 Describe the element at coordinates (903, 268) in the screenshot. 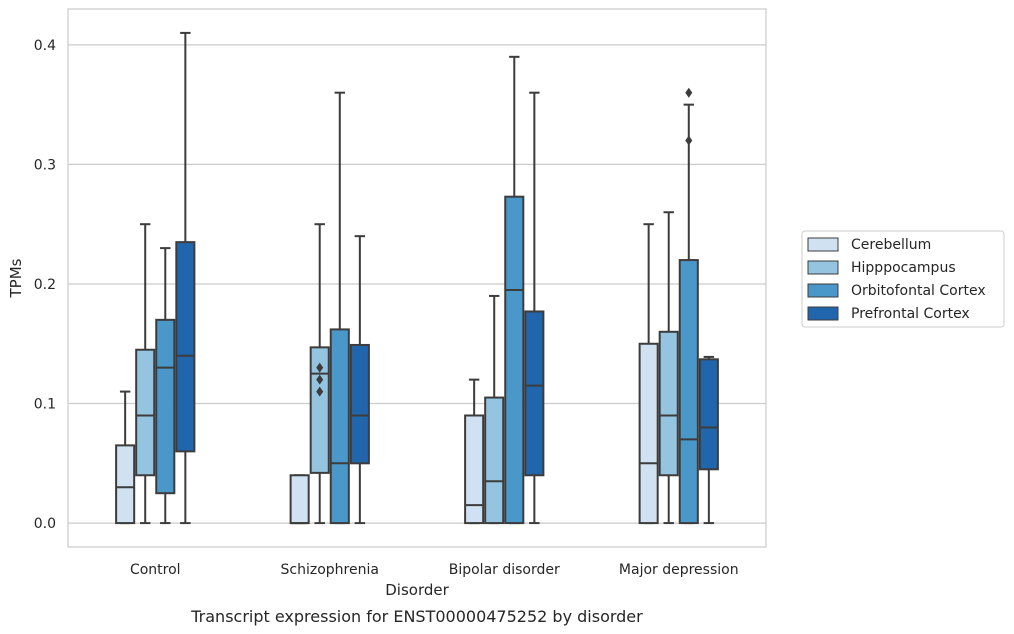

I see `legend-label: Hipppocampus` at that location.